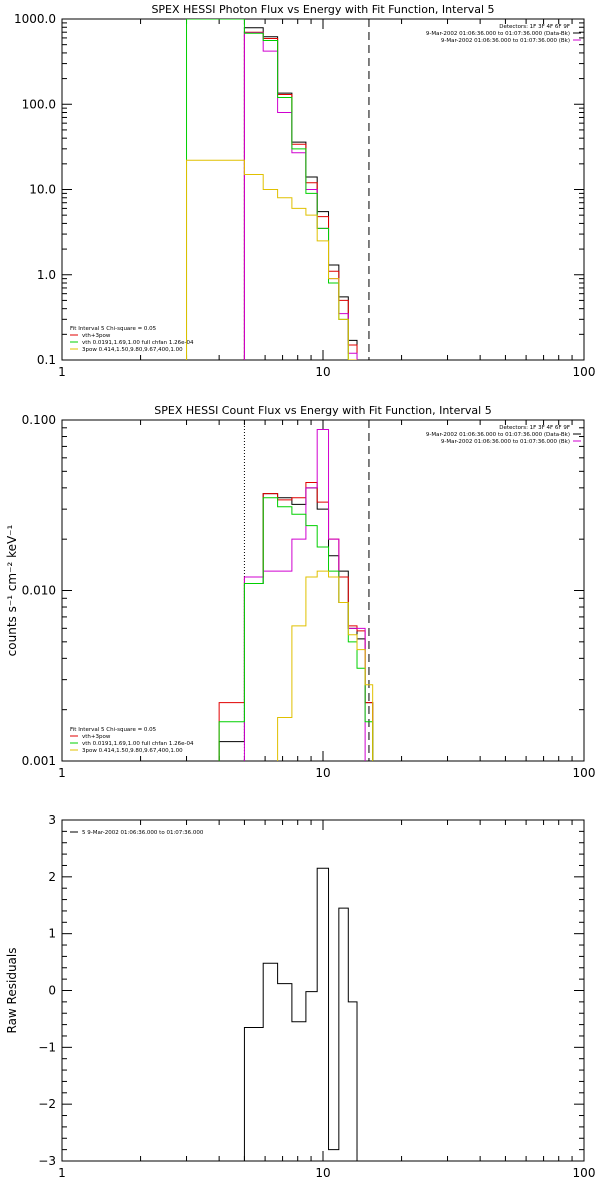  I want to click on y-tick-label: 0, so click(52, 991).